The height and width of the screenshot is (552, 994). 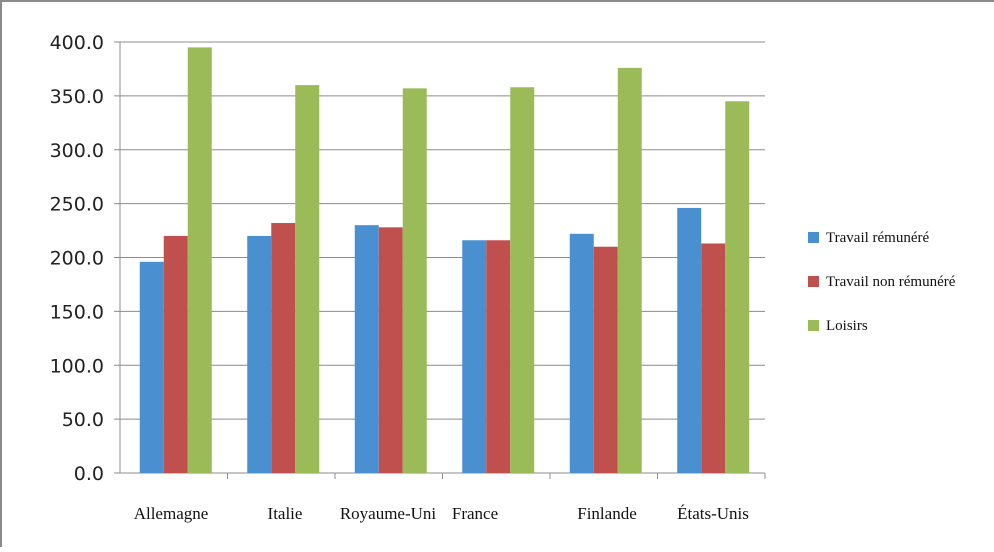 What do you see at coordinates (475, 513) in the screenshot?
I see `x-tick-label: France` at bounding box center [475, 513].